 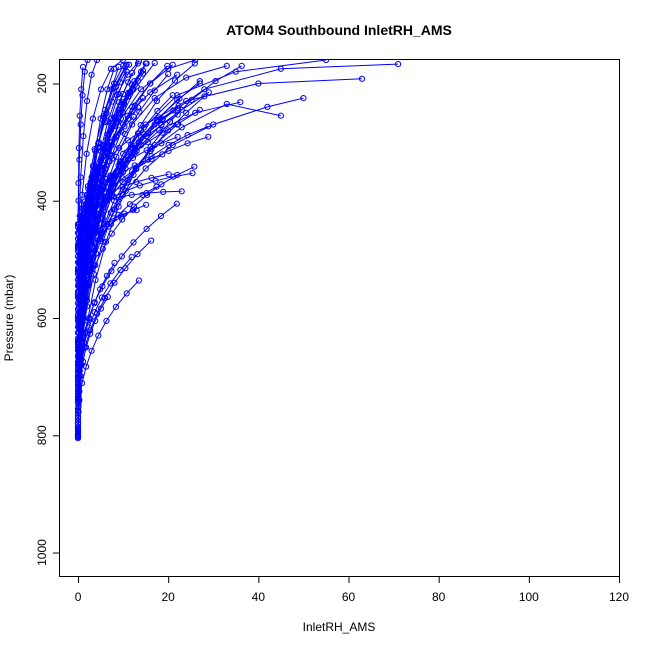 What do you see at coordinates (352, 590) in the screenshot?
I see `x-axis: 0 20 40 60 80 100 120` at bounding box center [352, 590].